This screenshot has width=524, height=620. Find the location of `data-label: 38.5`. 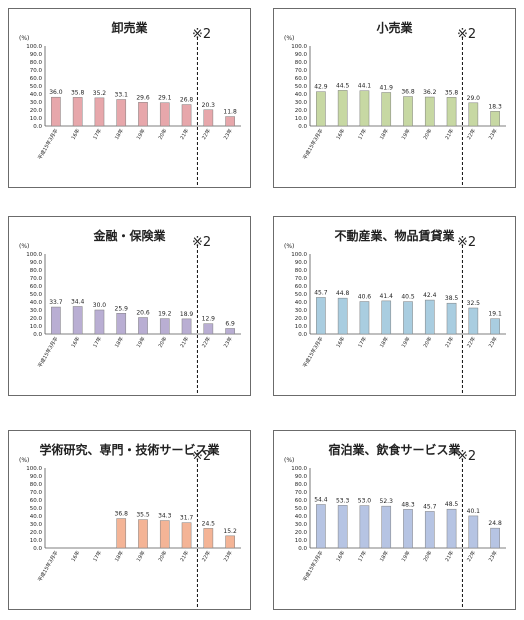

data-label: 38.5 is located at coordinates (452, 298).